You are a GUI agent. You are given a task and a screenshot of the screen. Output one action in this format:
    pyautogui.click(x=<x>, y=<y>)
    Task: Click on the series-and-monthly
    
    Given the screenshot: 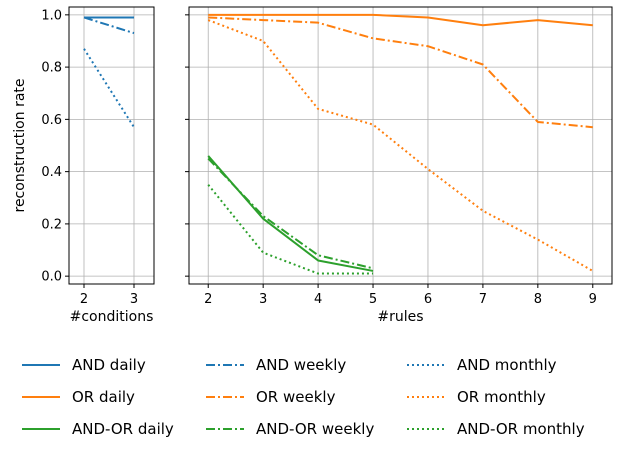 What is the action you would take?
    pyautogui.click(x=109, y=88)
    